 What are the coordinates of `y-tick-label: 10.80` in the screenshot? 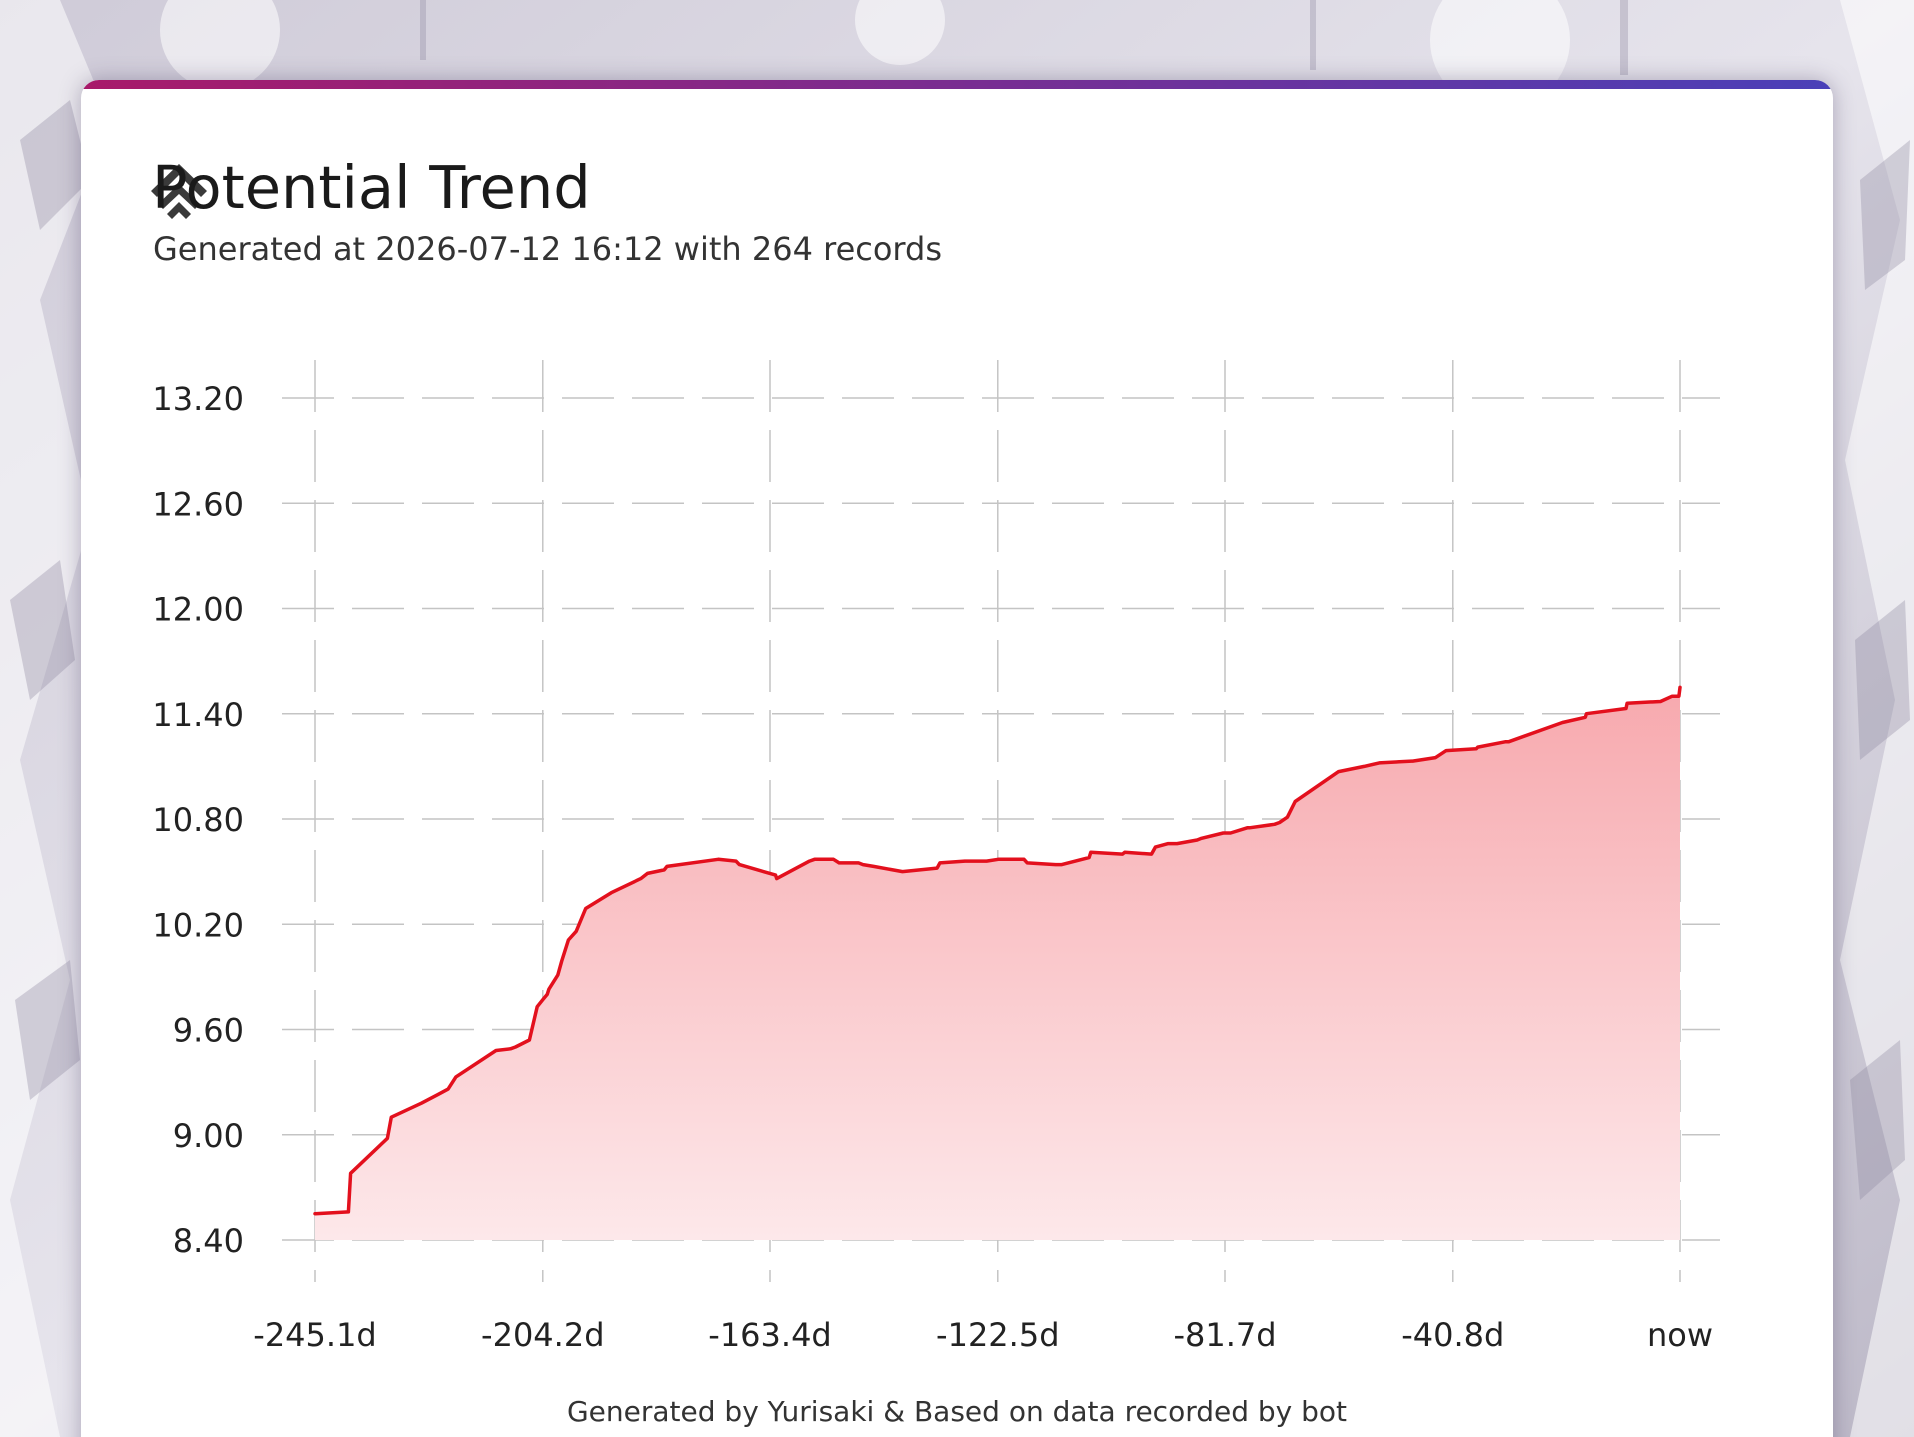 It's located at (198, 820).